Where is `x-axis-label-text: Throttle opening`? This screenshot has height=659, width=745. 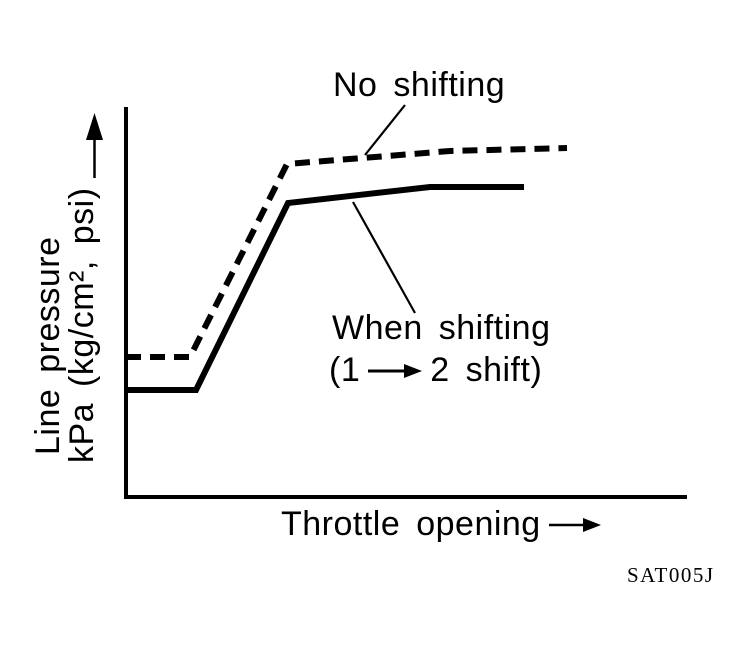 x-axis-label-text: Throttle opening is located at coordinates (411, 524).